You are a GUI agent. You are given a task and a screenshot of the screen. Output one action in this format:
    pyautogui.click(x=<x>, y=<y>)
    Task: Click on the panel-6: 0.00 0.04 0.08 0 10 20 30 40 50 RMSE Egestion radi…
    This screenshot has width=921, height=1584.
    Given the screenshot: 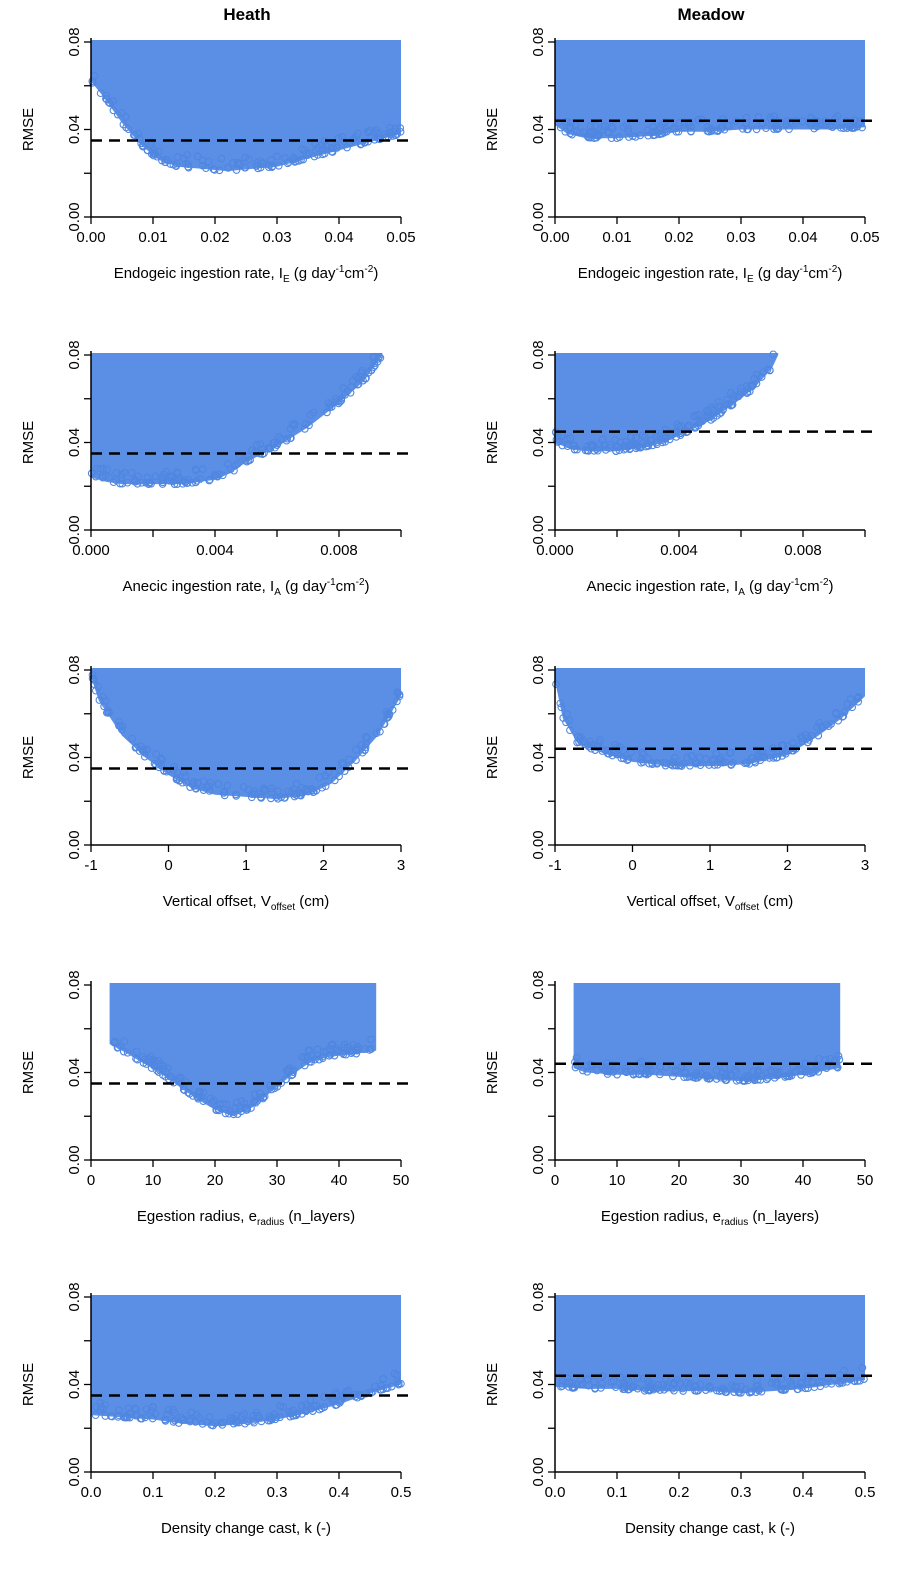 What is the action you would take?
    pyautogui.click(x=214, y=1099)
    